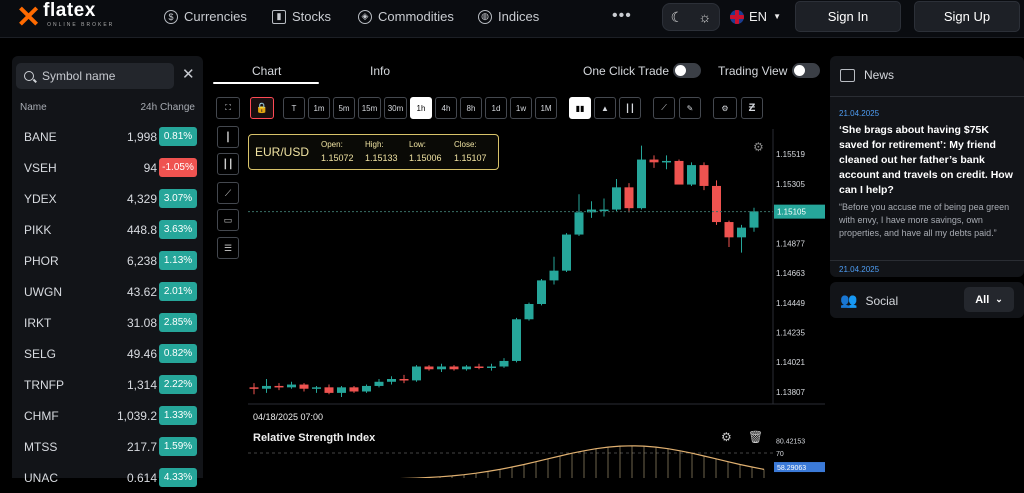 The width and height of the screenshot is (1024, 493). What do you see at coordinates (41, 447) in the screenshot?
I see `symbol-name: MTSS` at bounding box center [41, 447].